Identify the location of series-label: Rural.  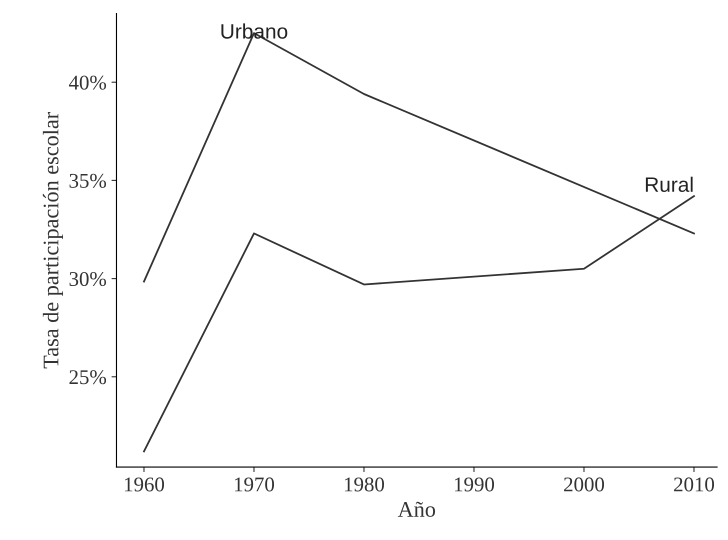
(669, 184).